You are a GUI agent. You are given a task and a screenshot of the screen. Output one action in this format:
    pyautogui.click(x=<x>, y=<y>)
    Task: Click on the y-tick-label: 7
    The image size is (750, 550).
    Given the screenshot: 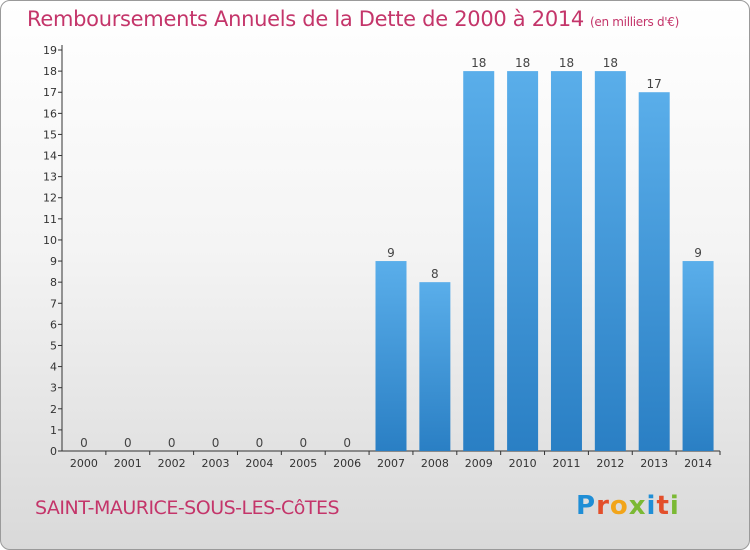 What is the action you would take?
    pyautogui.click(x=53, y=303)
    